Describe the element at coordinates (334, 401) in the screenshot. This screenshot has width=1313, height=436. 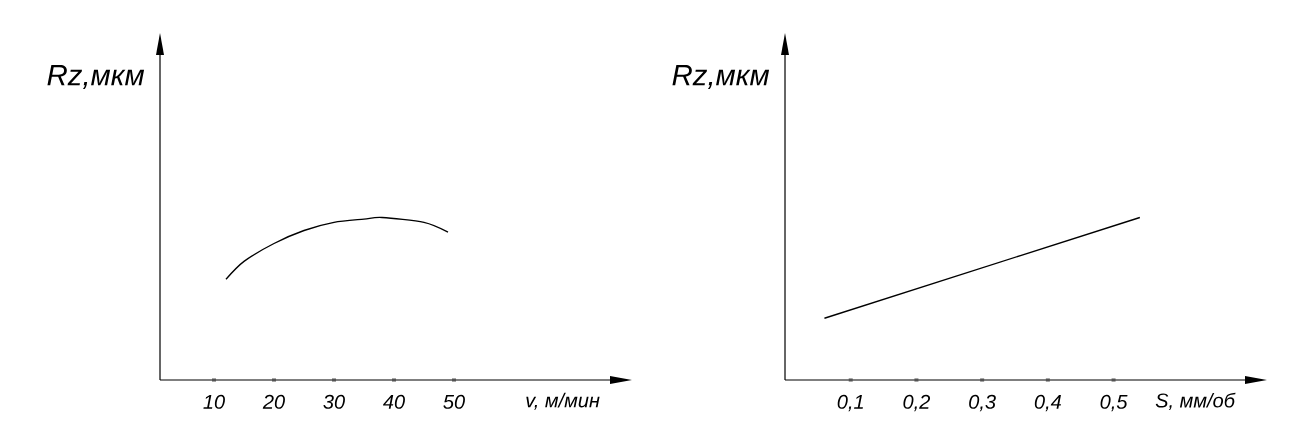
I see `x-tick-label: 30` at that location.